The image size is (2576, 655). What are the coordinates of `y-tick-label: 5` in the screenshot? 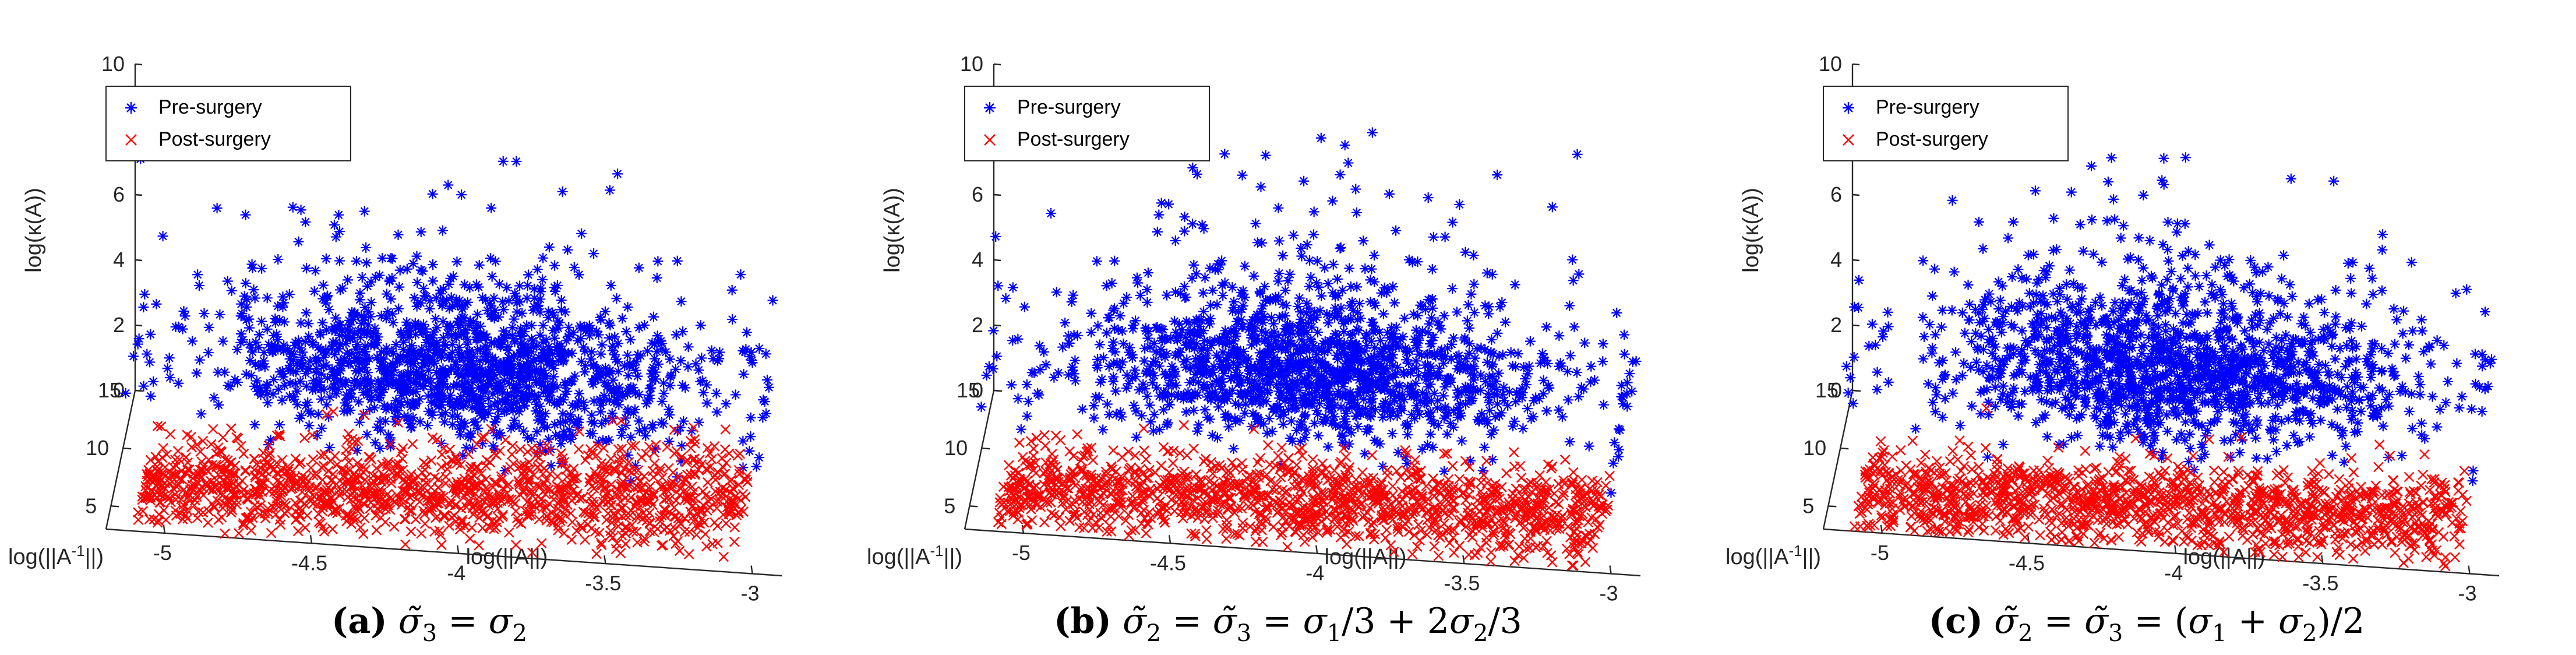 It's located at (91, 505).